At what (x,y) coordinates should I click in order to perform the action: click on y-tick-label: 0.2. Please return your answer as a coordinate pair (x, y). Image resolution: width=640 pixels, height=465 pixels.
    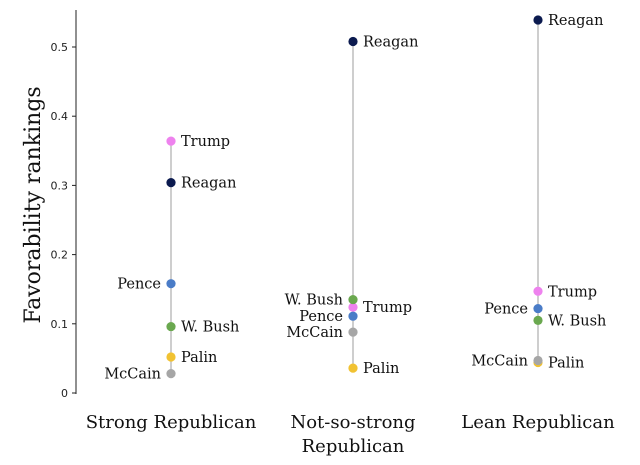
    Looking at the image, I should click on (60, 255).